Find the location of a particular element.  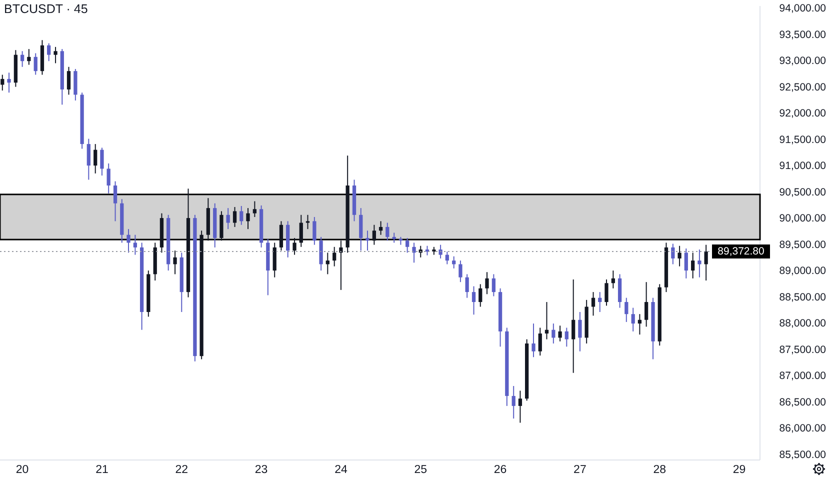

x-tick-label: 21 is located at coordinates (102, 470).